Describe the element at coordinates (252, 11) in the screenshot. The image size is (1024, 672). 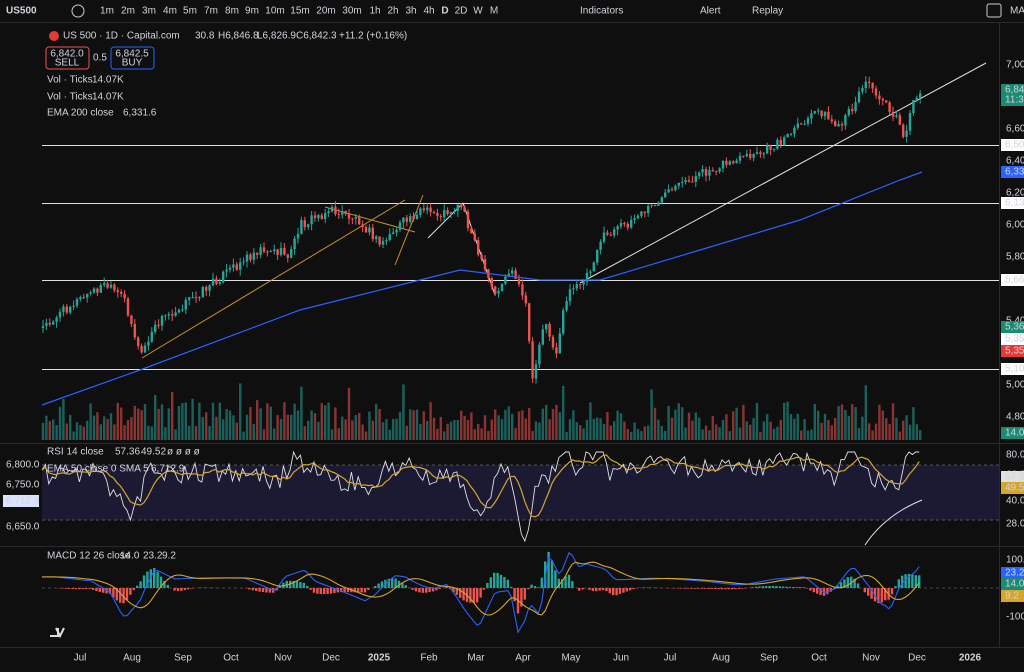
I see `timeframe: 9m` at that location.